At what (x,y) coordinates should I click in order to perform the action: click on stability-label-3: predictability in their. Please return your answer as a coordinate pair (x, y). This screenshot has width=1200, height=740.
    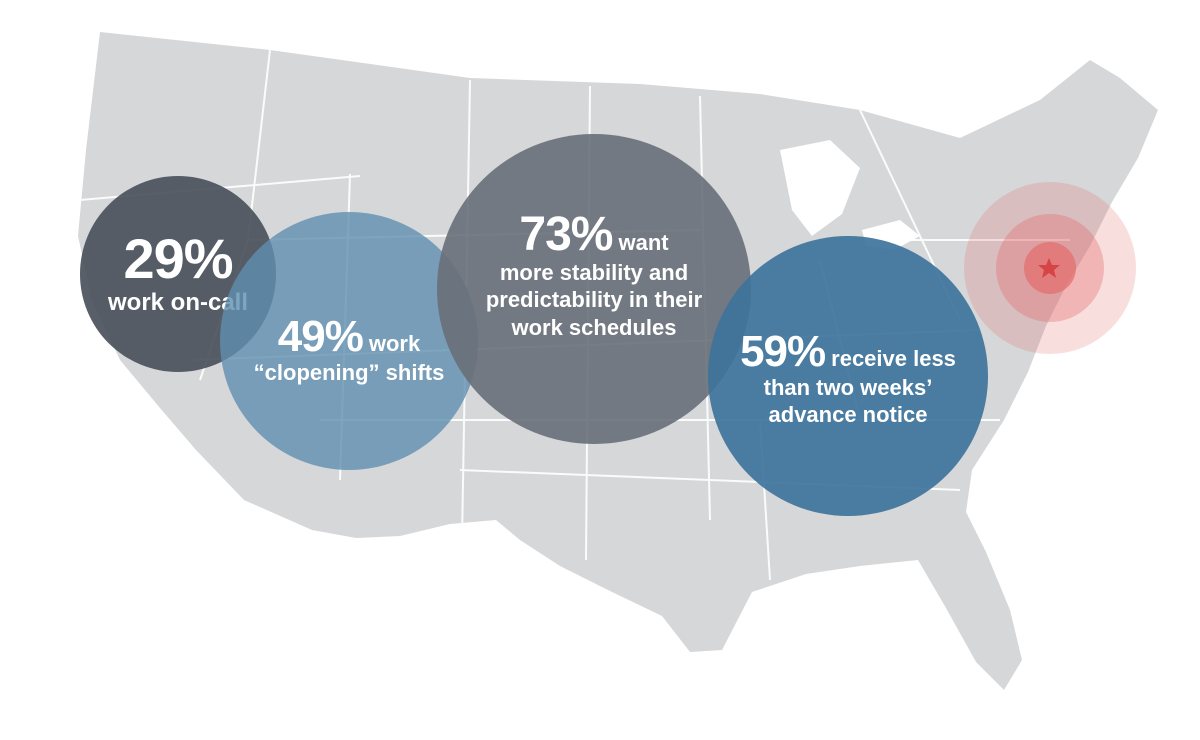
    Looking at the image, I should click on (594, 300).